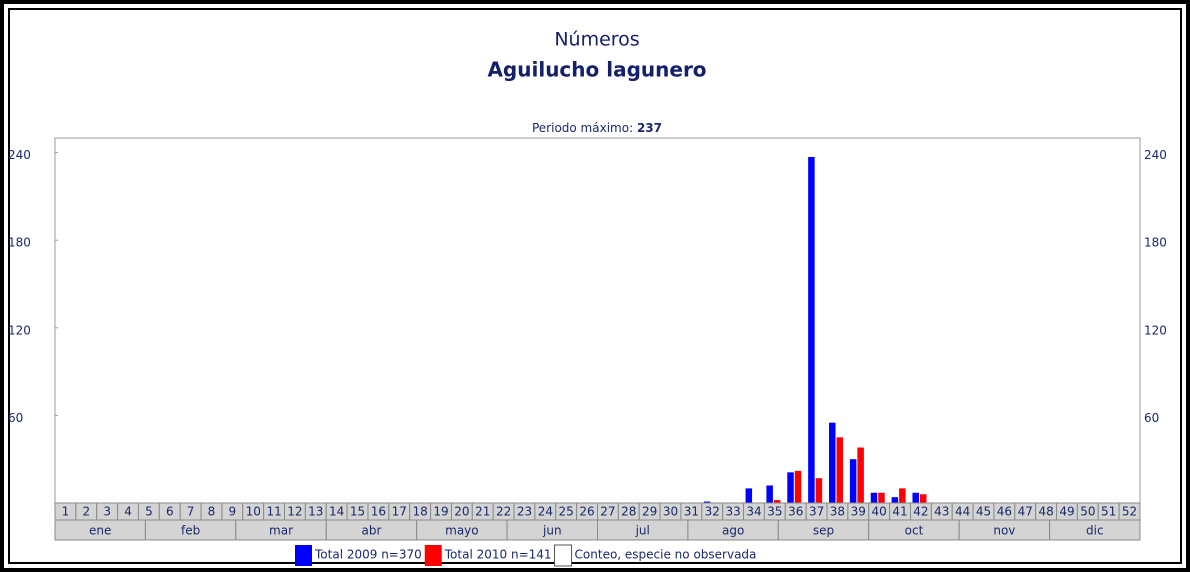  Describe the element at coordinates (1108, 512) in the screenshot. I see `x-tick-label: 51` at that location.